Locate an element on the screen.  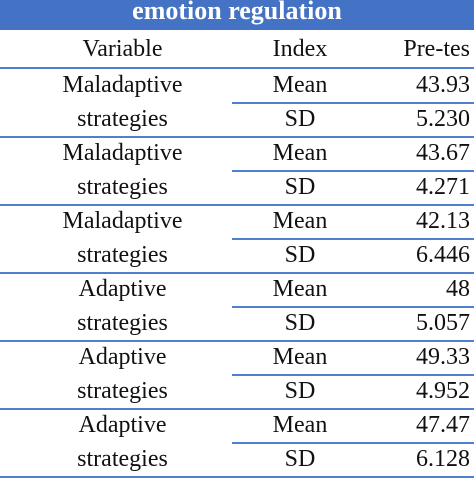
value-cell: 42.13 is located at coordinates (443, 220).